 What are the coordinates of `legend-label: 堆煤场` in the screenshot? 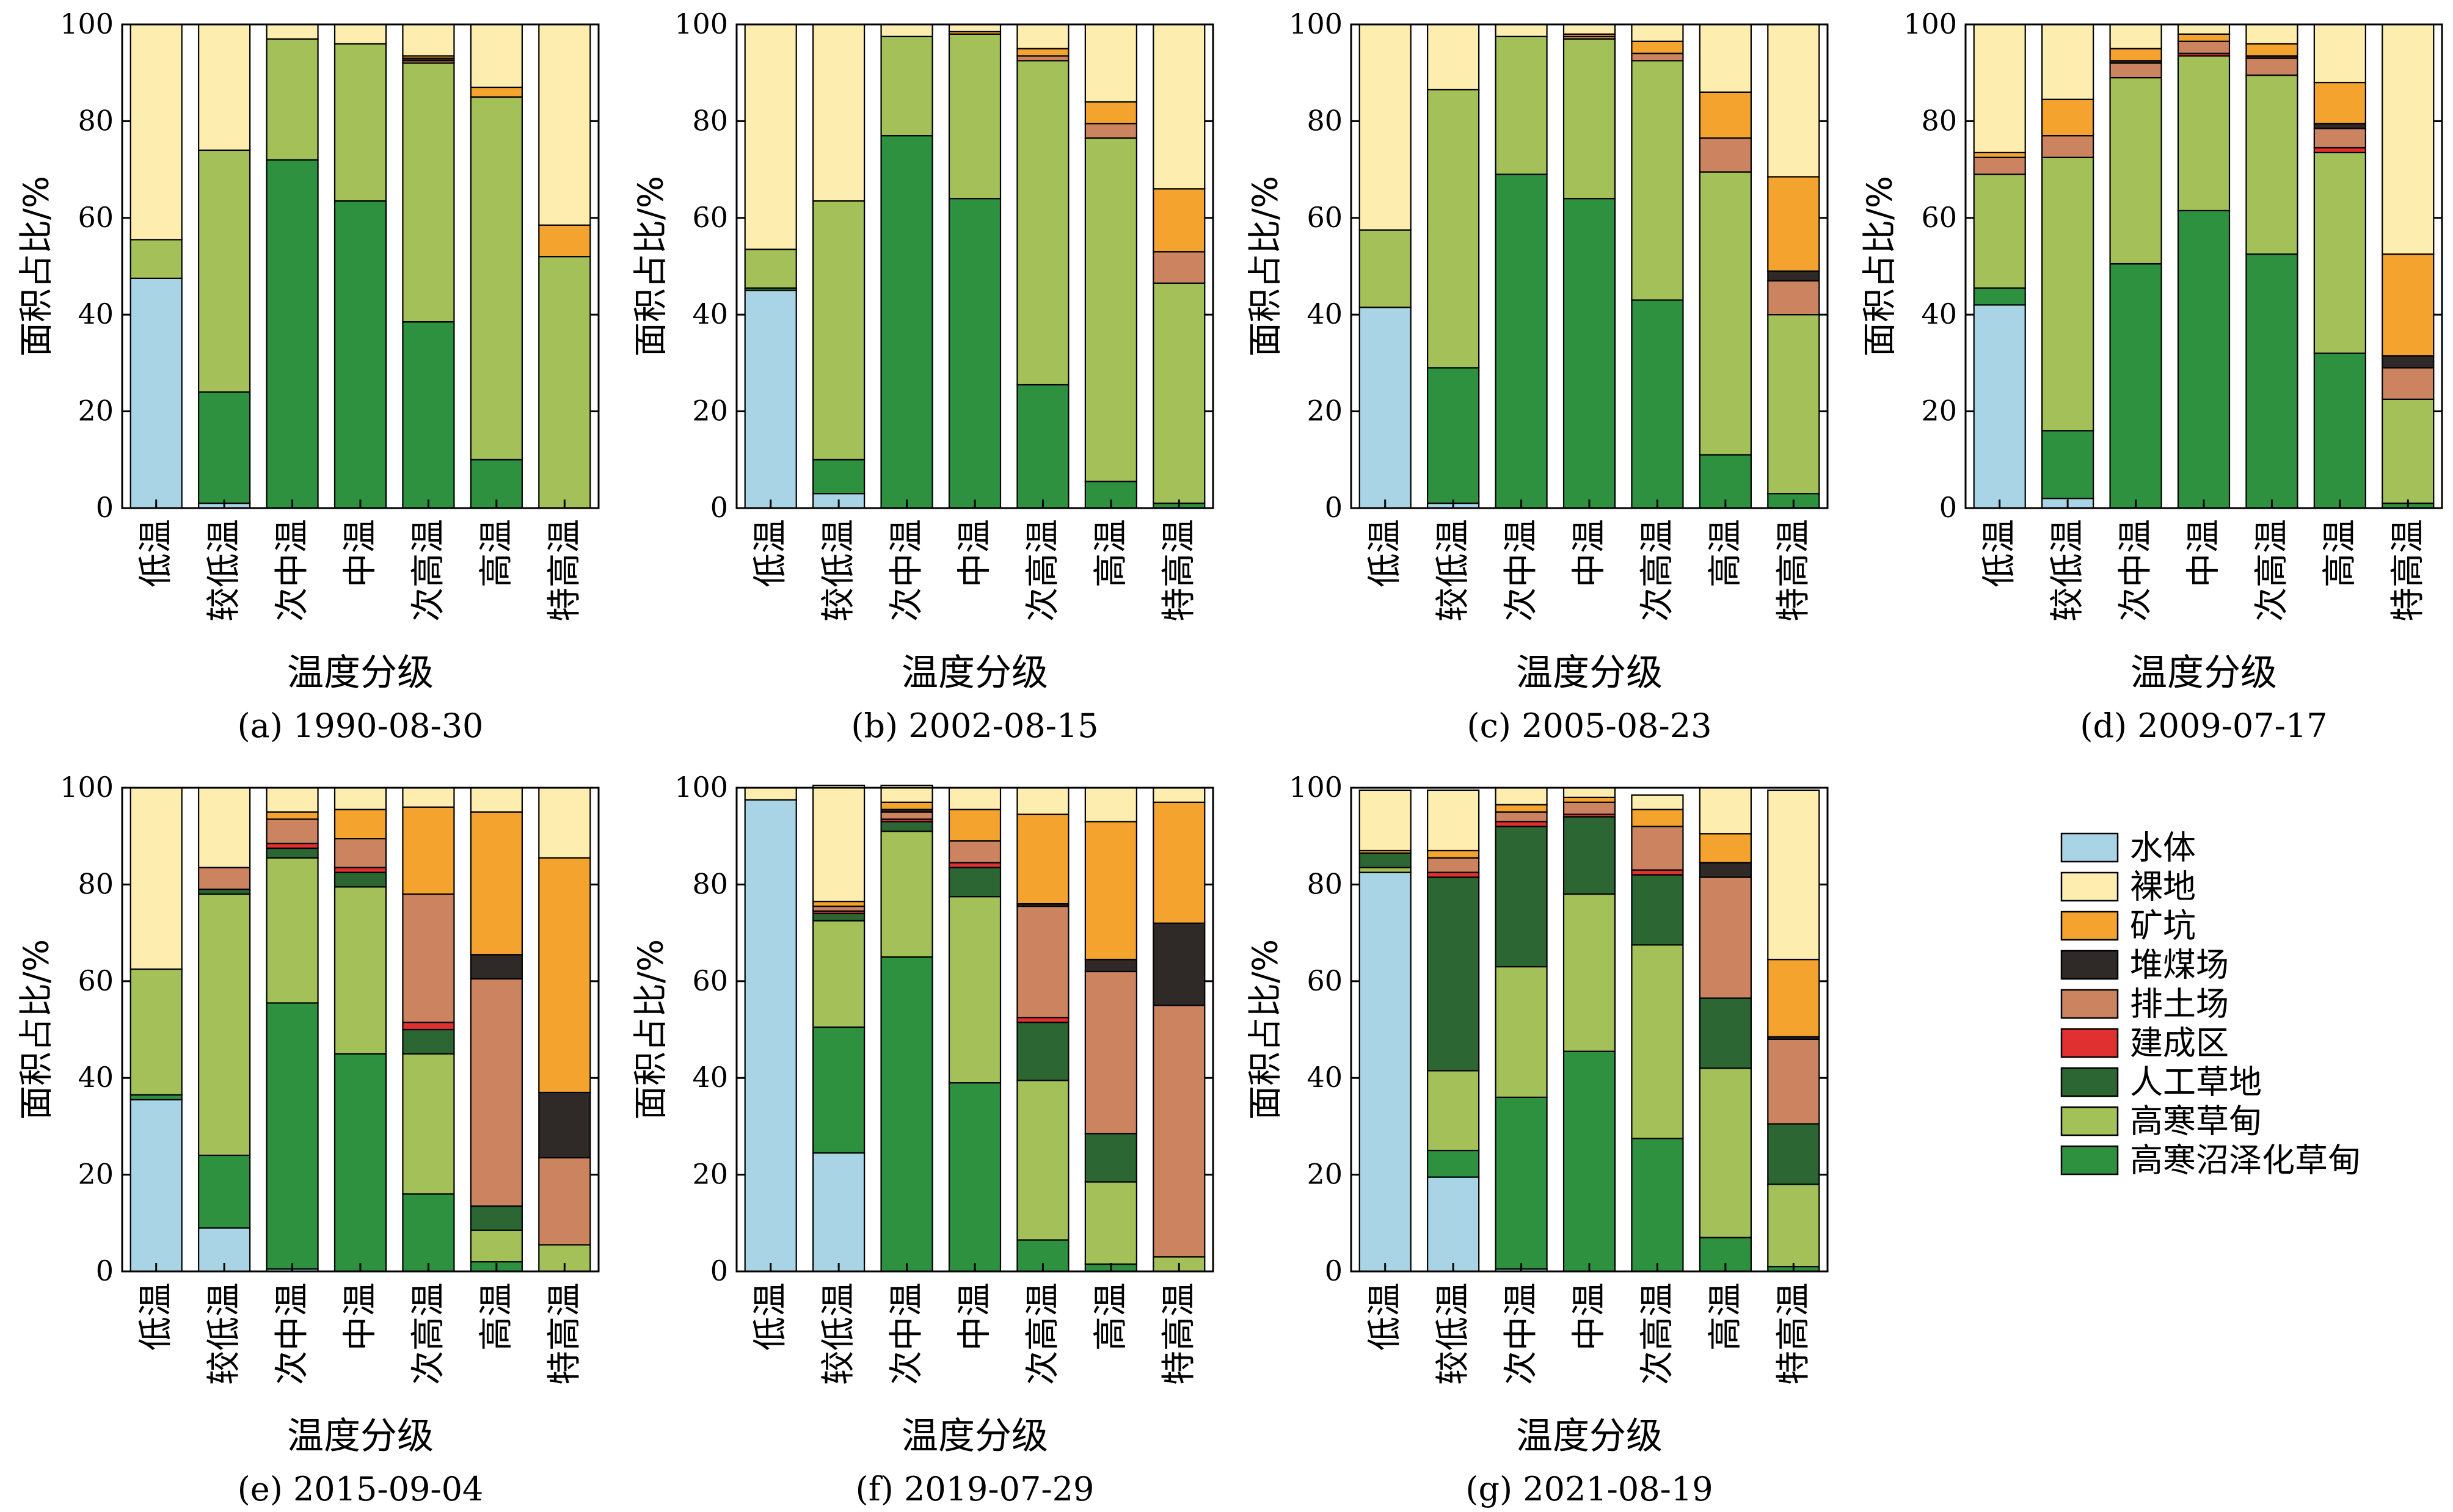 It's located at (2179, 965).